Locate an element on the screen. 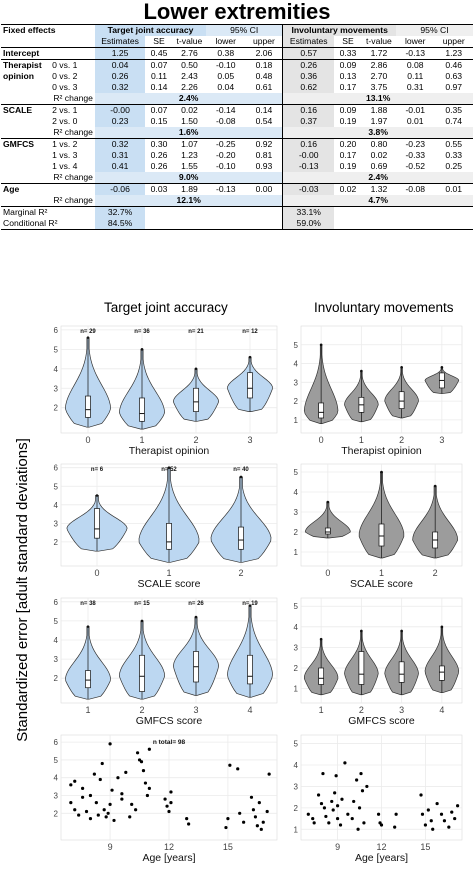 The image size is (474, 873). value-cell: 0.62 is located at coordinates (308, 87).